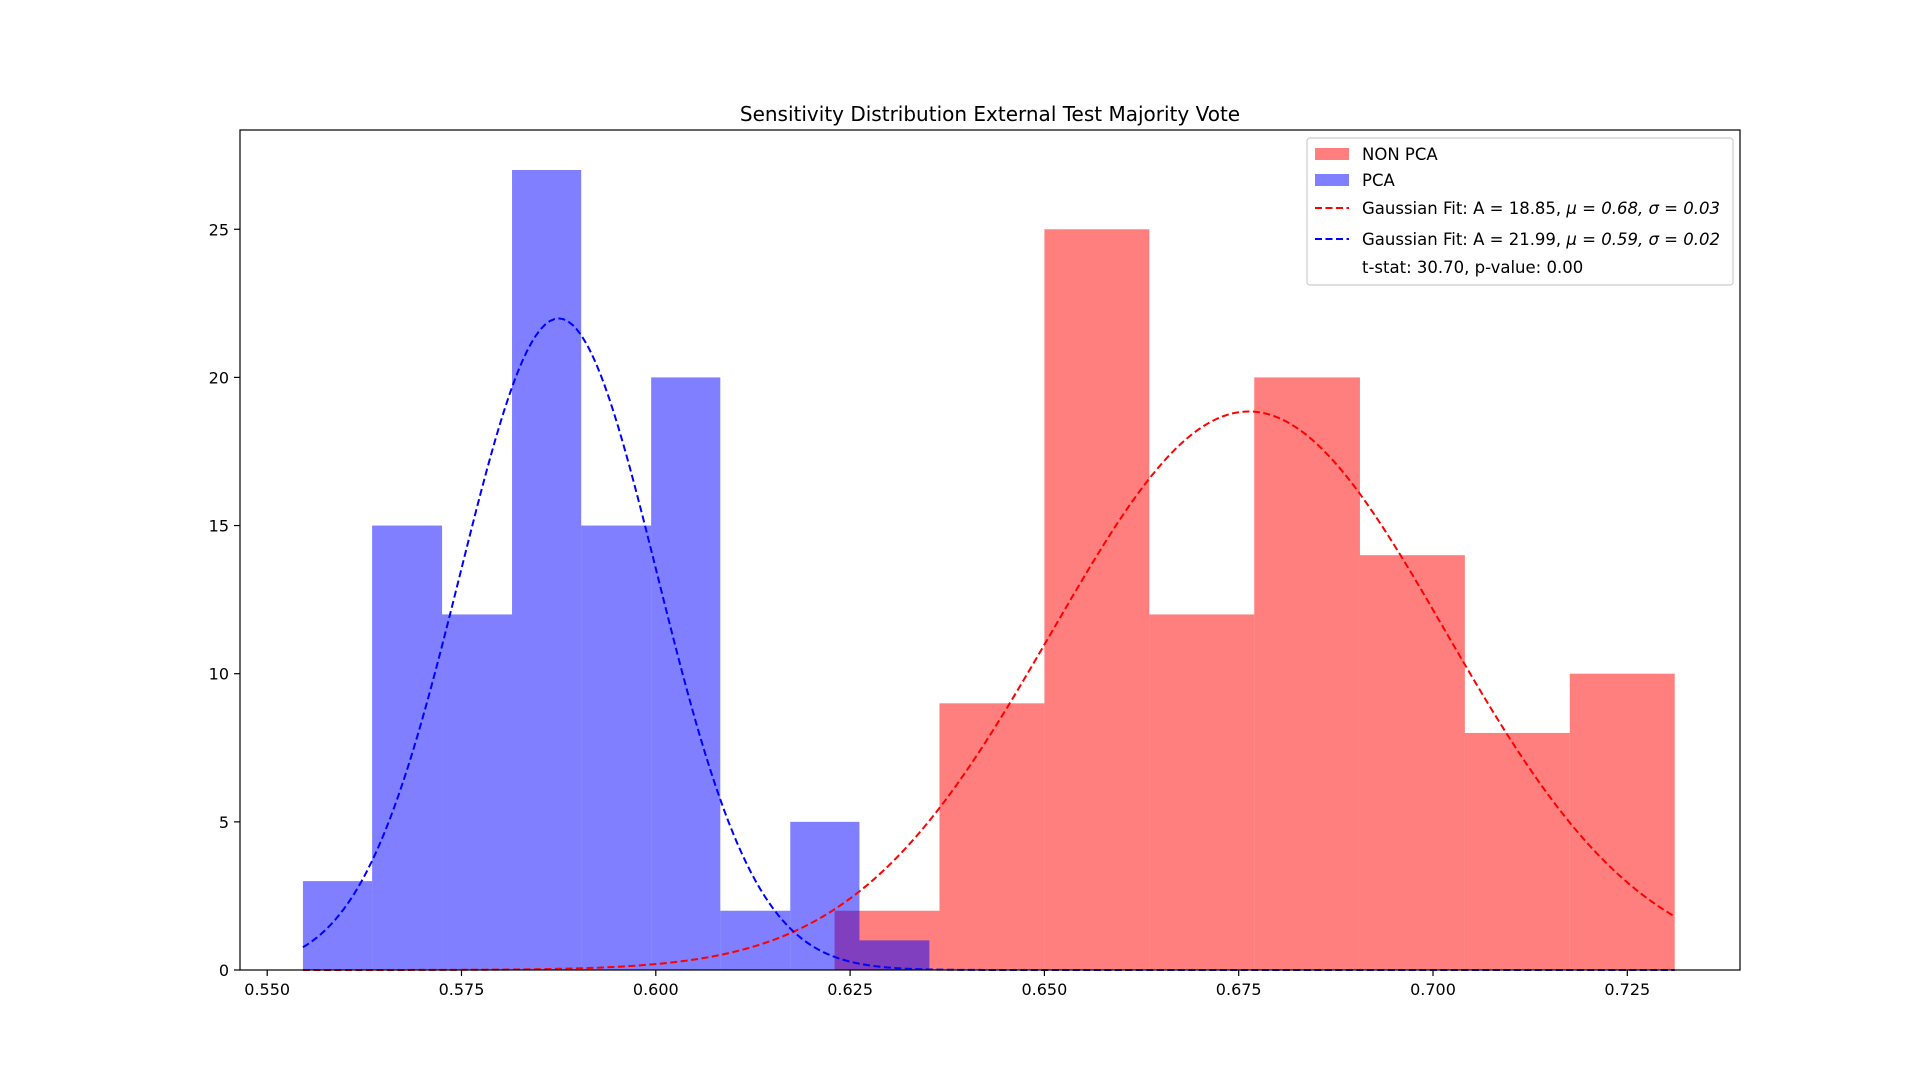 This screenshot has width=1920, height=1080. What do you see at coordinates (850, 989) in the screenshot?
I see `x-tick-label: 0.625` at bounding box center [850, 989].